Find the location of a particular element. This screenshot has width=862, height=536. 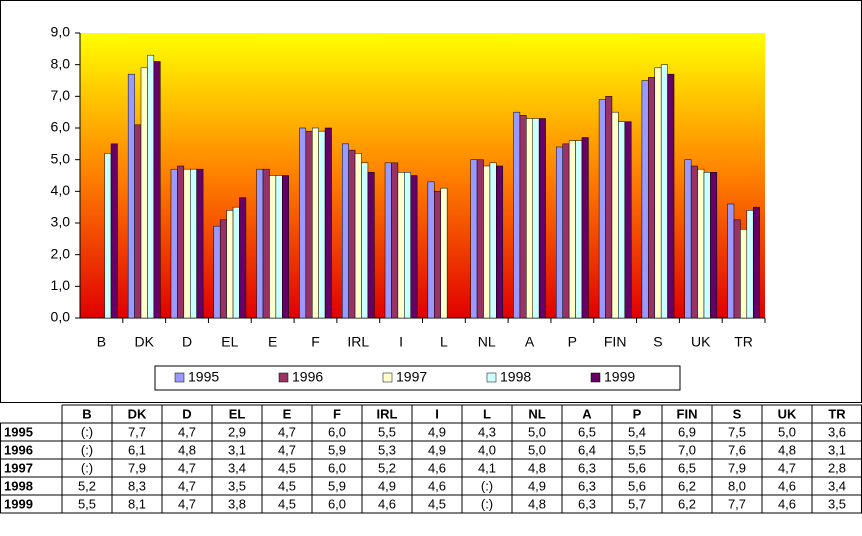

table-cell: 4,8 is located at coordinates (787, 449).